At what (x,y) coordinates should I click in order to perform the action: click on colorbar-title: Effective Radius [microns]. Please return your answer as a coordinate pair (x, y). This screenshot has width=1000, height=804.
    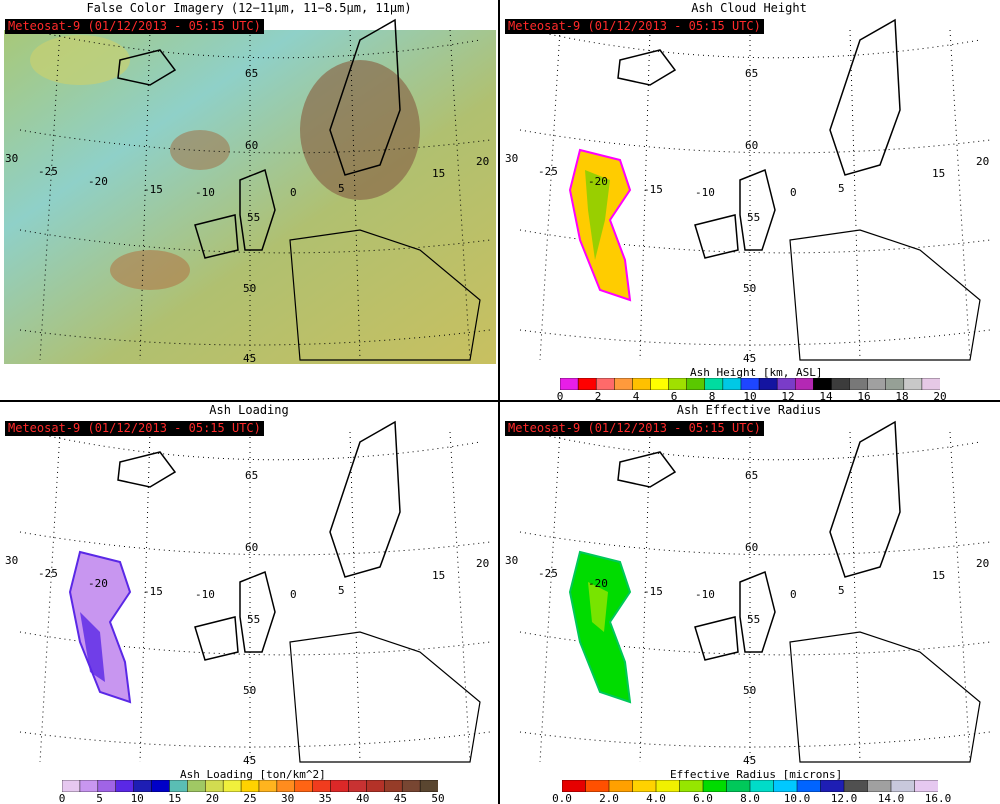
    Looking at the image, I should click on (756, 774).